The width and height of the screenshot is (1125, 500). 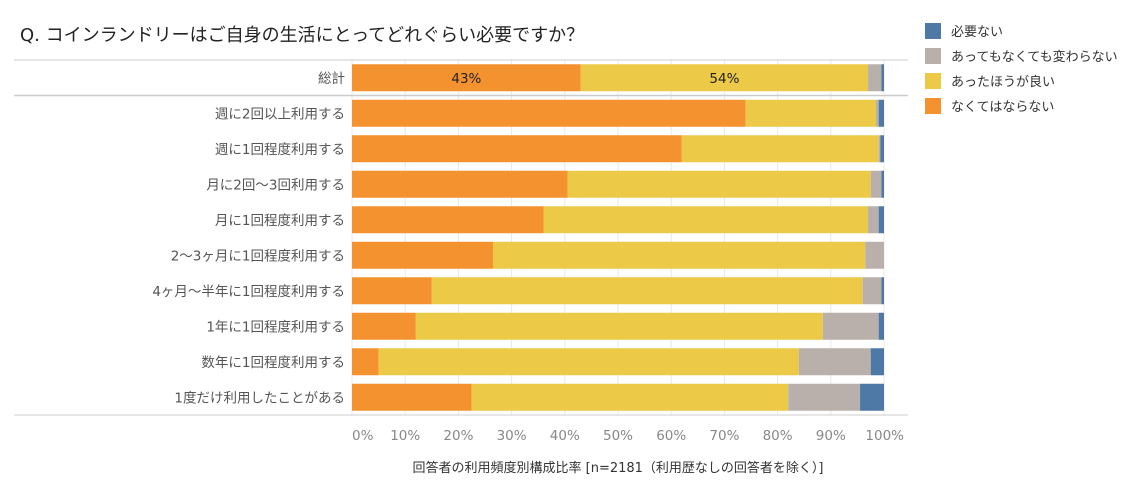 I want to click on chart-title: Q. コインランドリーはご自身の生活にとってどれぐらい必要ですか？, so click(x=302, y=35).